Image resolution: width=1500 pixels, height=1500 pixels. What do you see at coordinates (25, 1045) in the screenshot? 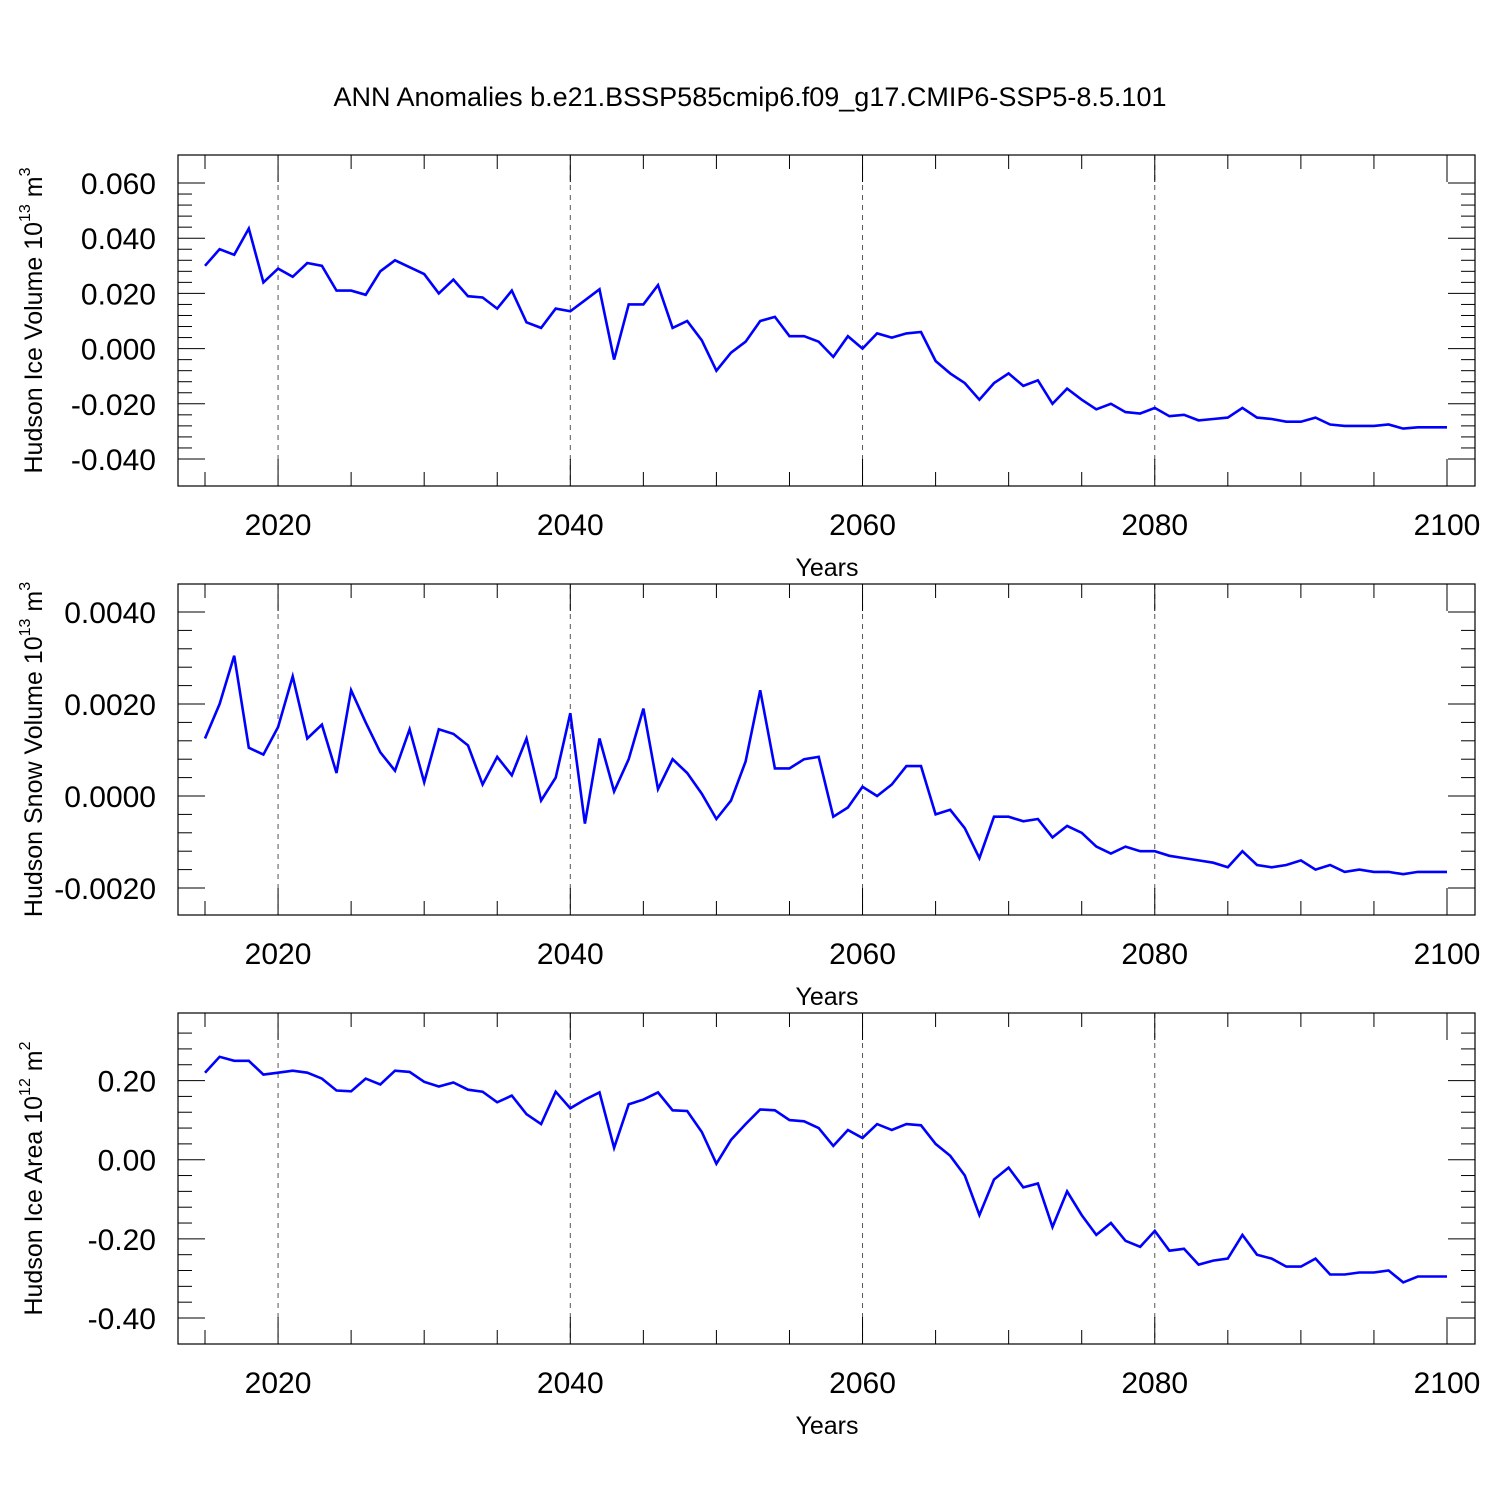
I see `y-axis-label-unit-exponent: 2` at bounding box center [25, 1045].